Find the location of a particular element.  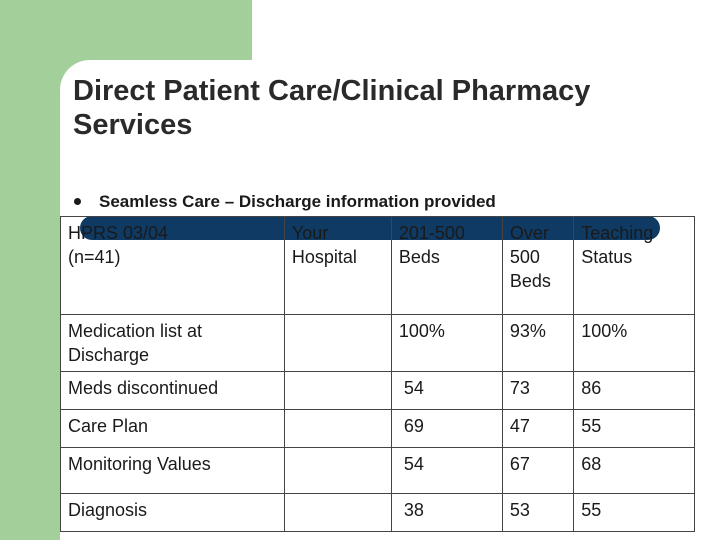

row-label-line1: Medication list at is located at coordinates (135, 331).